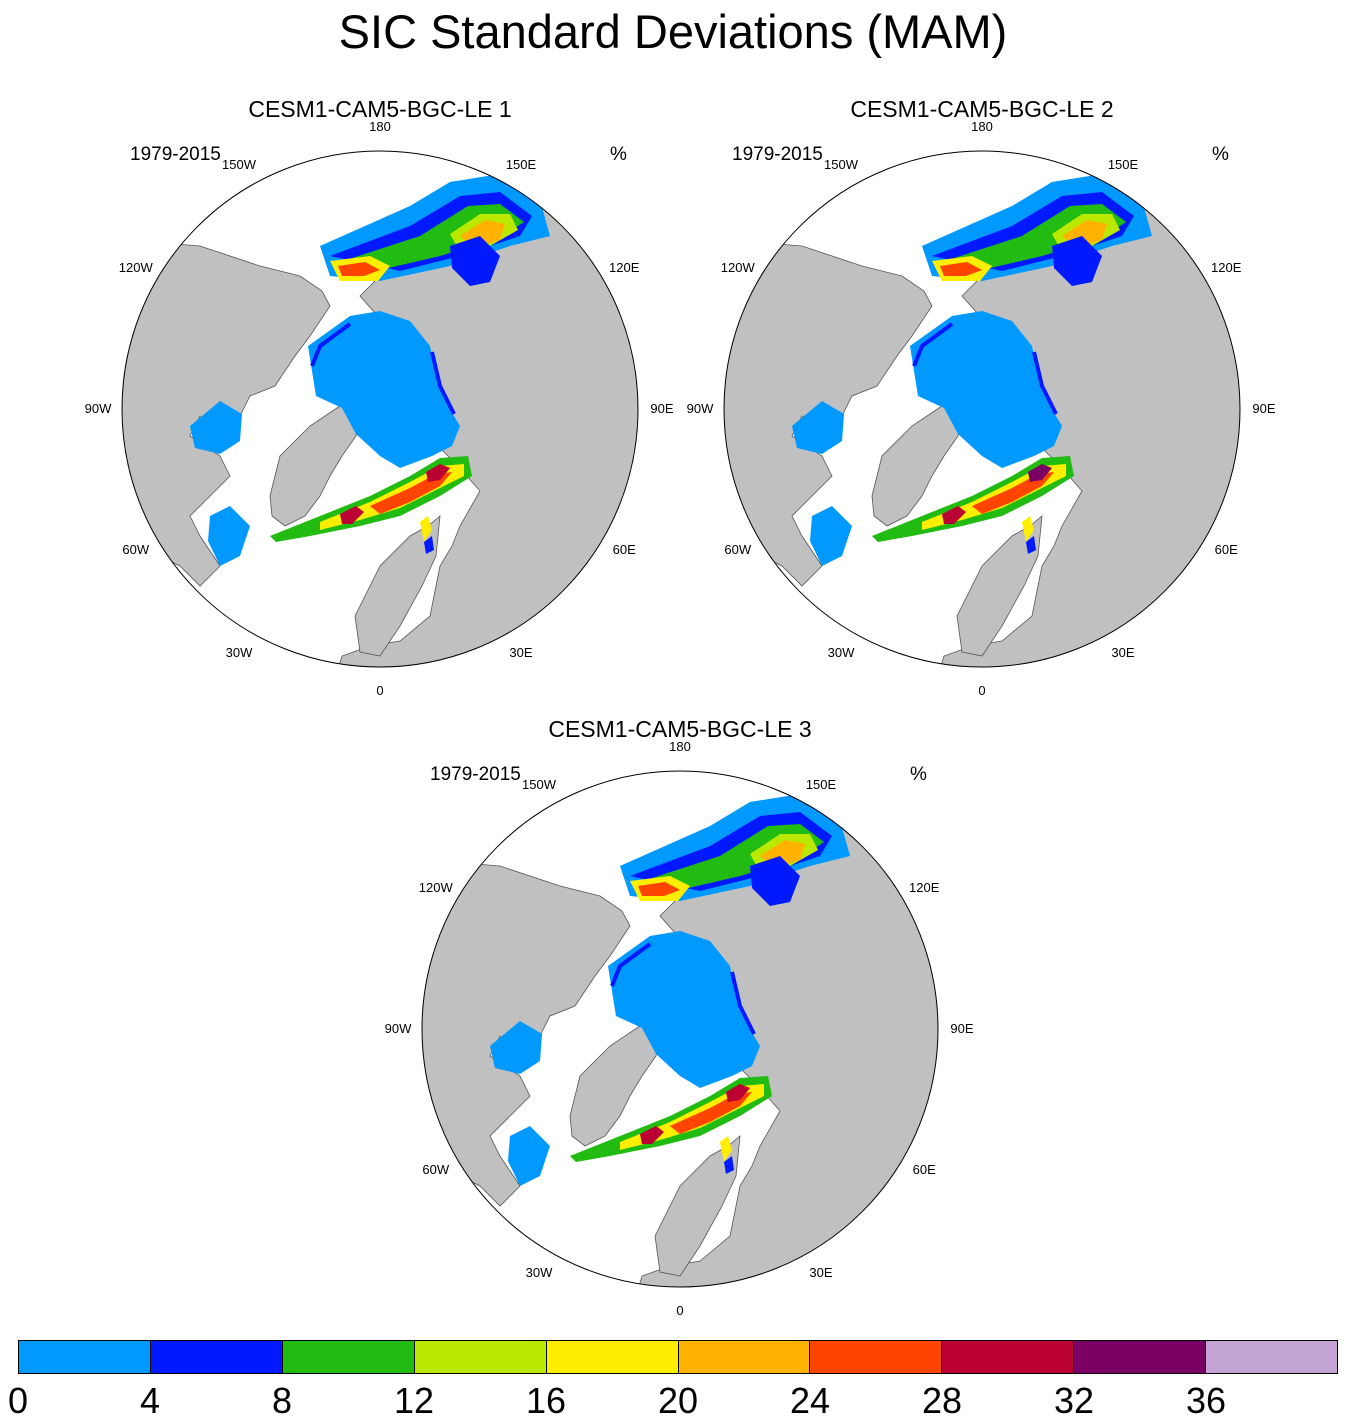  Describe the element at coordinates (380, 109) in the screenshot. I see `panel-title: CESM1-CAM5-BGC-LE 1` at that location.